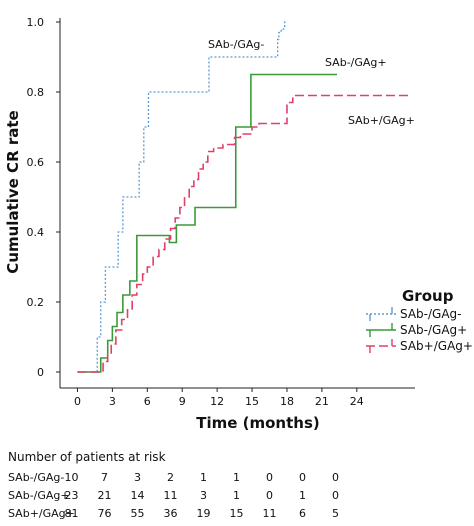 The width and height of the screenshot is (474, 526). What do you see at coordinates (71, 495) in the screenshot?
I see `risk-value: 23` at bounding box center [71, 495].